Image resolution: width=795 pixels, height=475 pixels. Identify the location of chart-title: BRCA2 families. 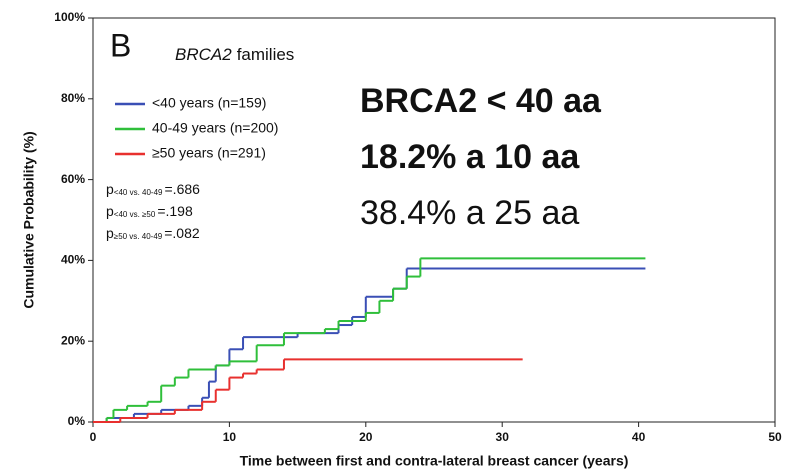
(234, 54).